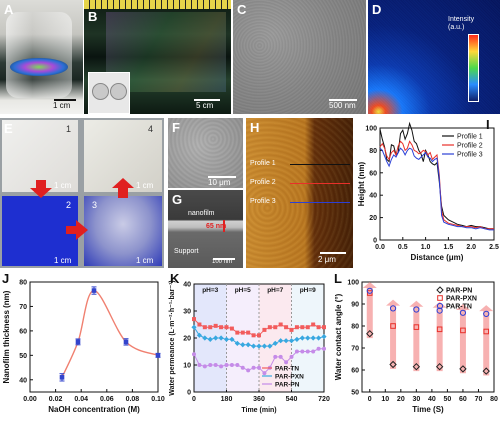 Image resolution: width=500 pixels, height=423 pixels. I want to click on y-tick-label: 0, so click(189, 393).